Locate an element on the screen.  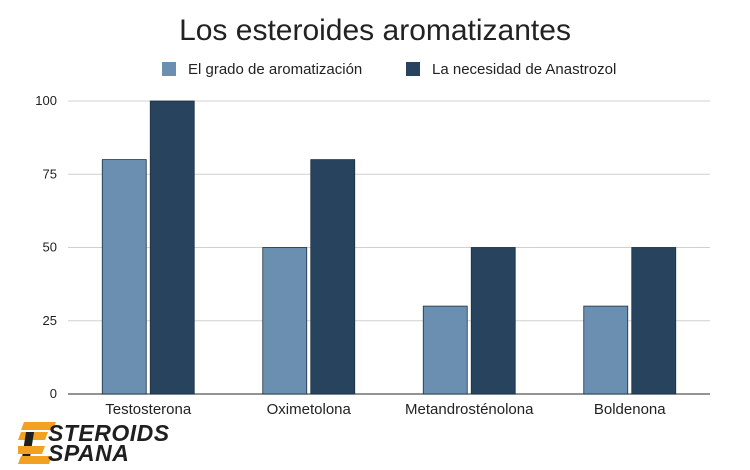
steroids-espana-logo: STEROIDS SPANA is located at coordinates (103, 443).